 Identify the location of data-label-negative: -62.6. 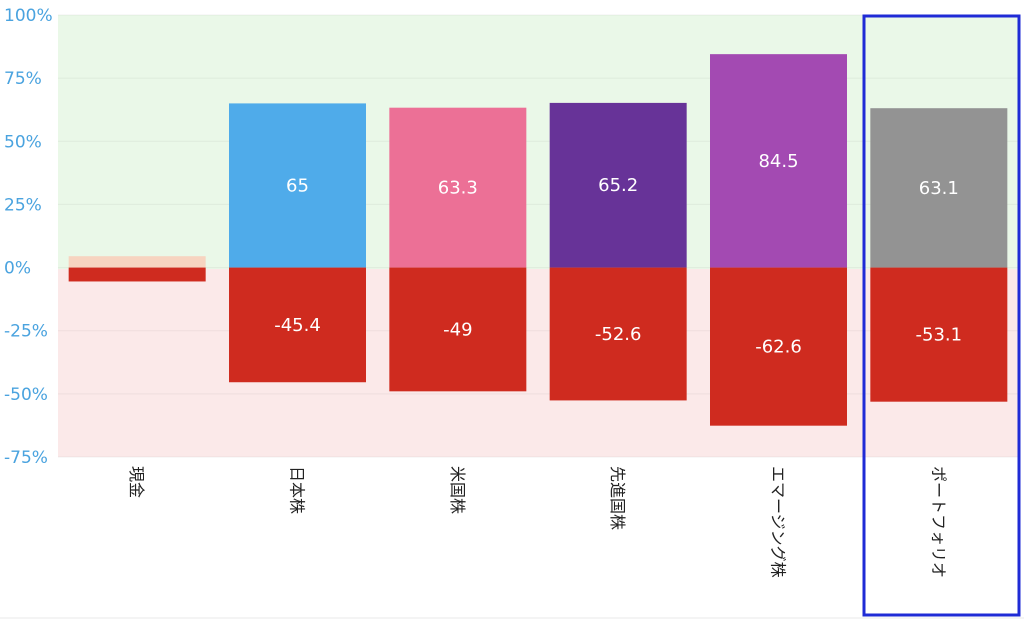
(778, 347).